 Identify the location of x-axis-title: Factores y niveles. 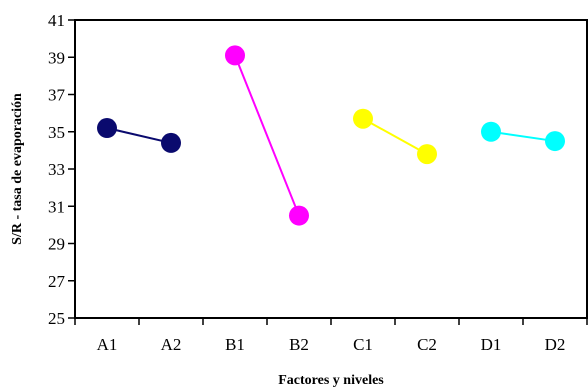
(331, 380).